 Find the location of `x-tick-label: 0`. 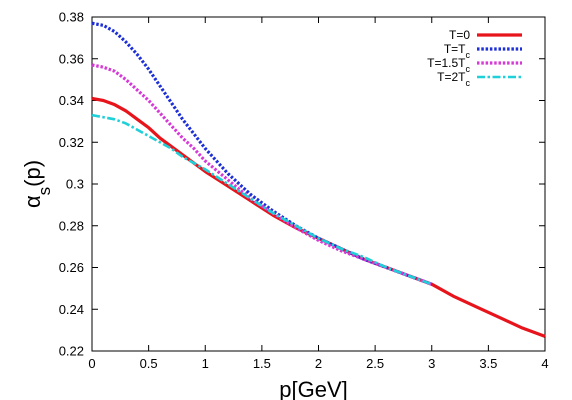

x-tick-label: 0 is located at coordinates (91, 363).